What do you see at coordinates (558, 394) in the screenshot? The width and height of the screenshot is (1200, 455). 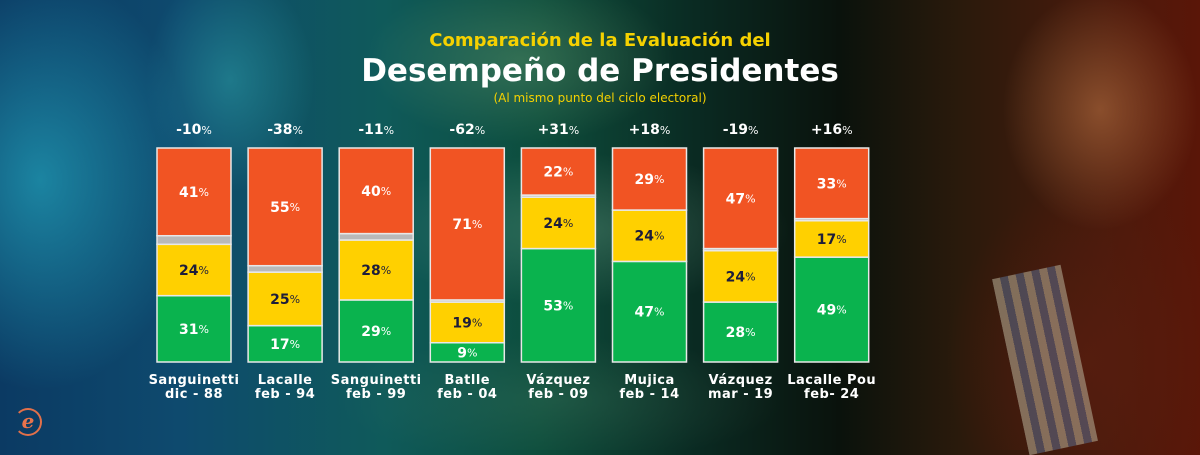 I see `category-label-date: feb - 09` at bounding box center [558, 394].